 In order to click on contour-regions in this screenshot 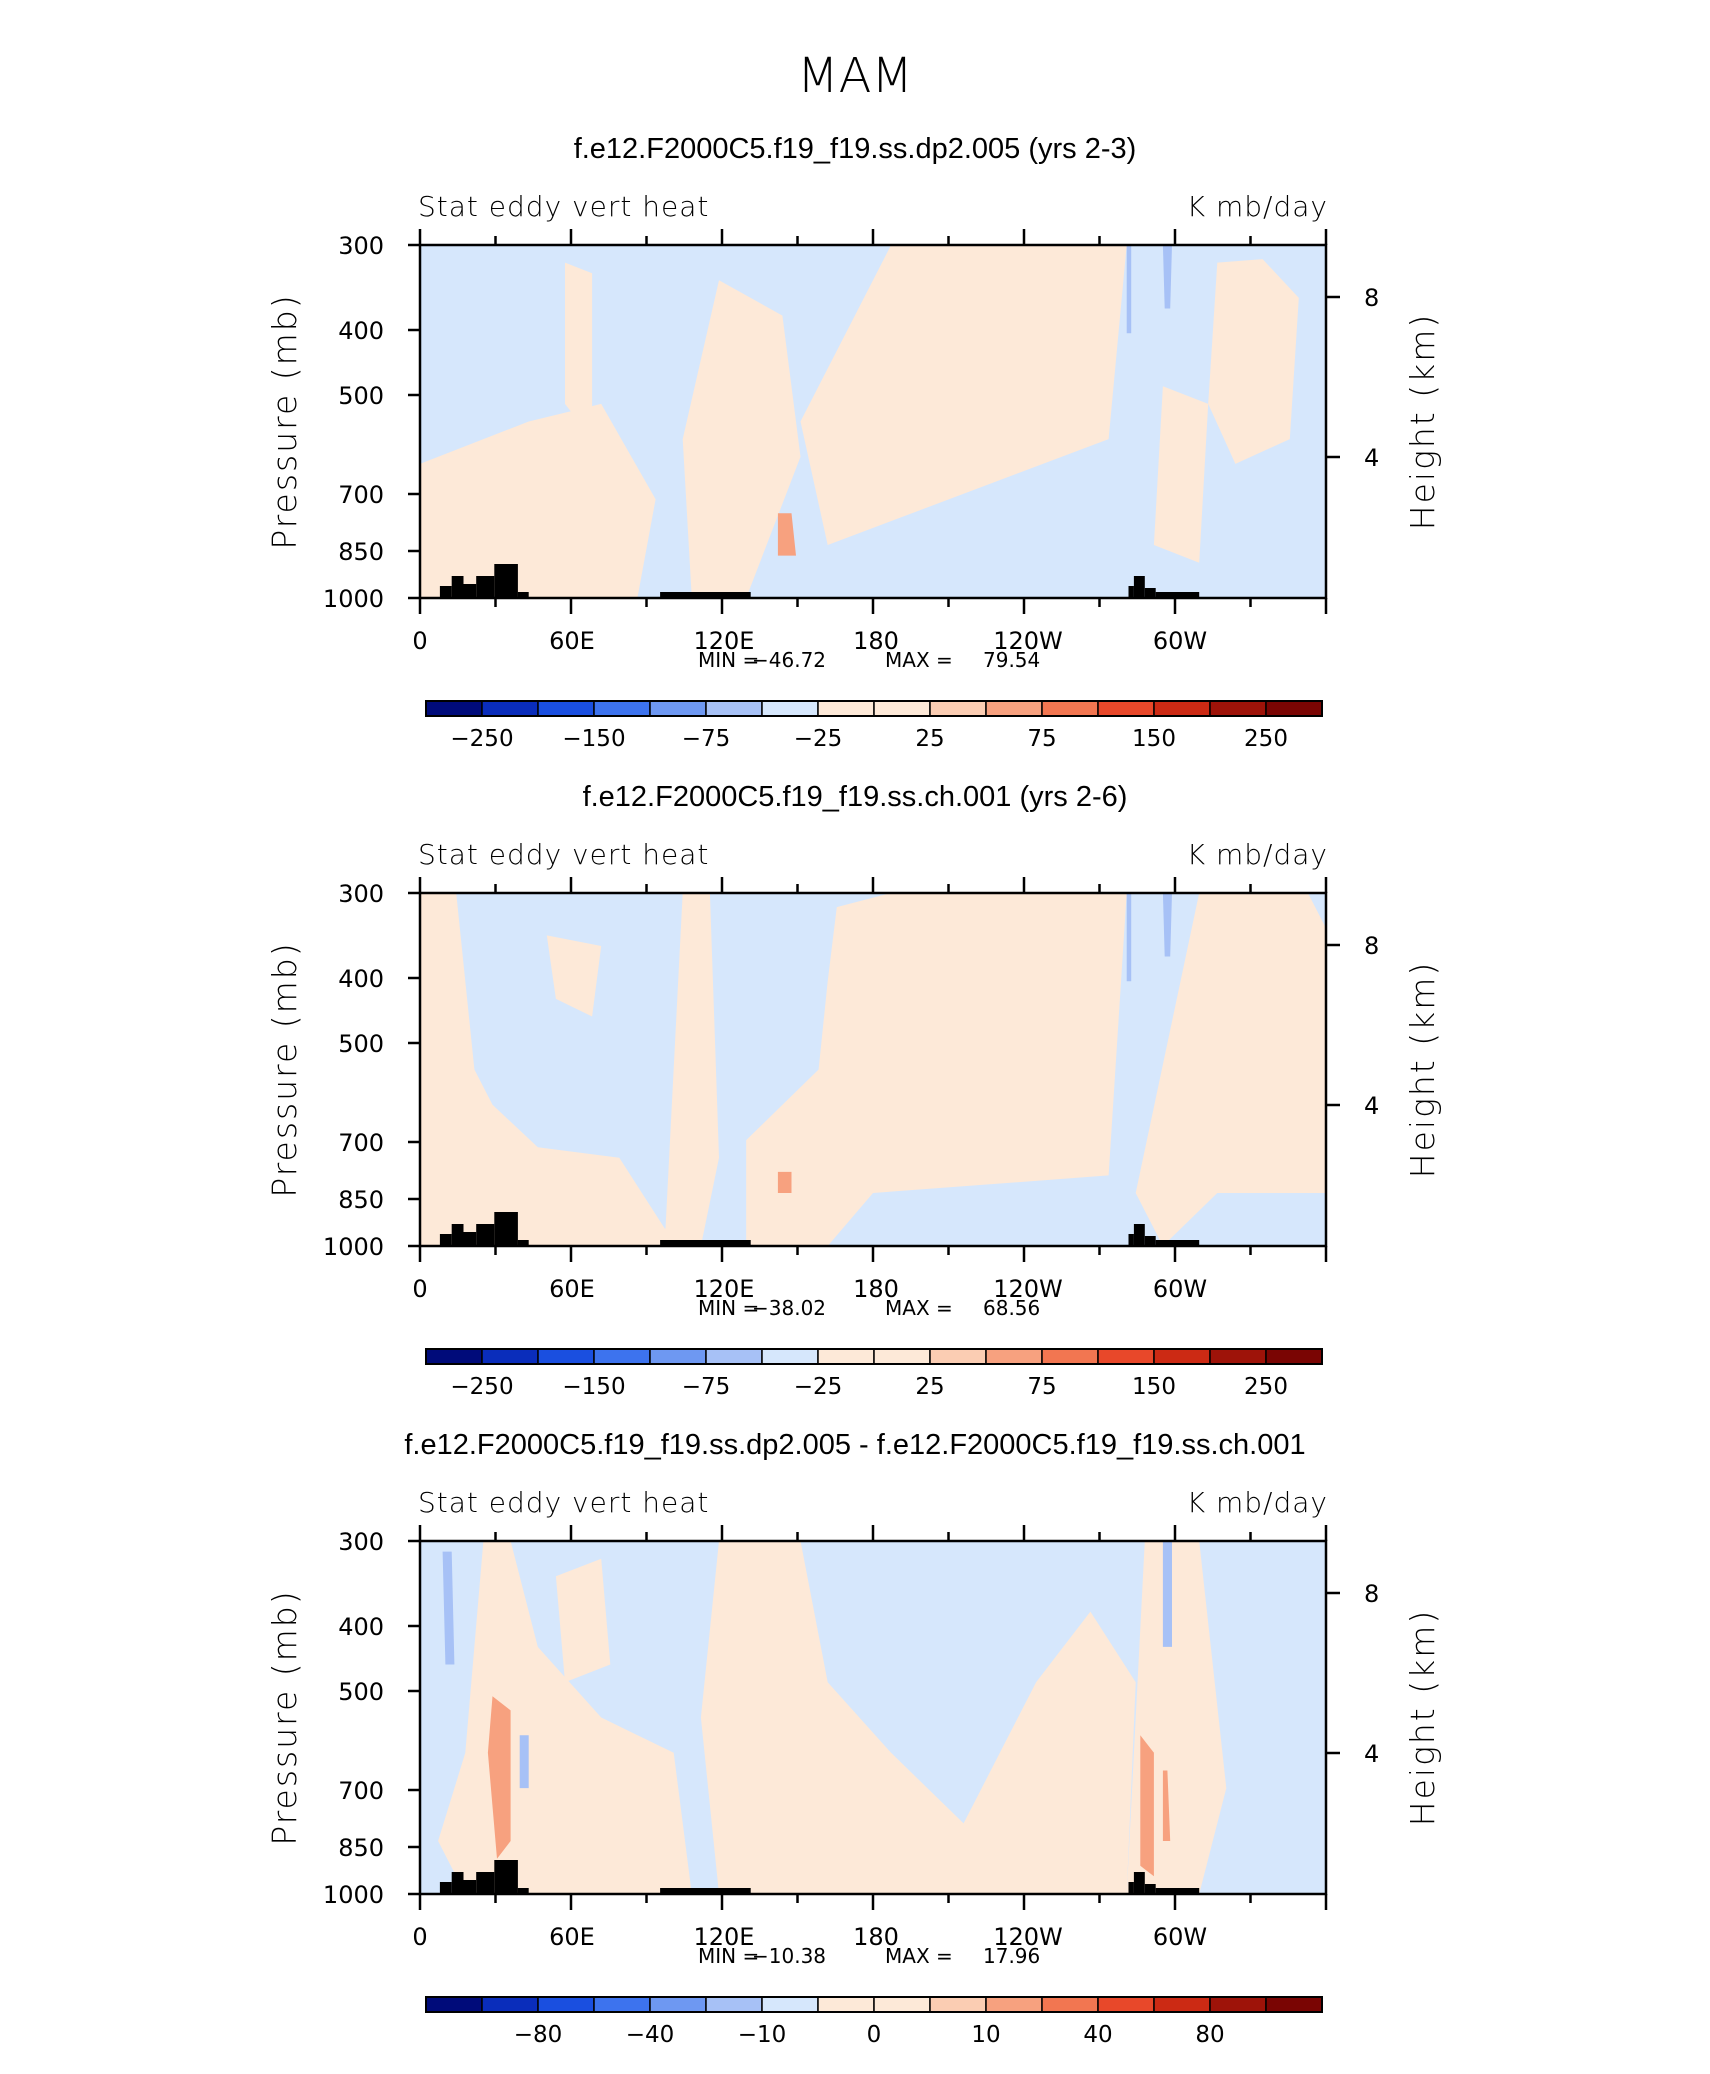, I will do `click(832, 1717)`.